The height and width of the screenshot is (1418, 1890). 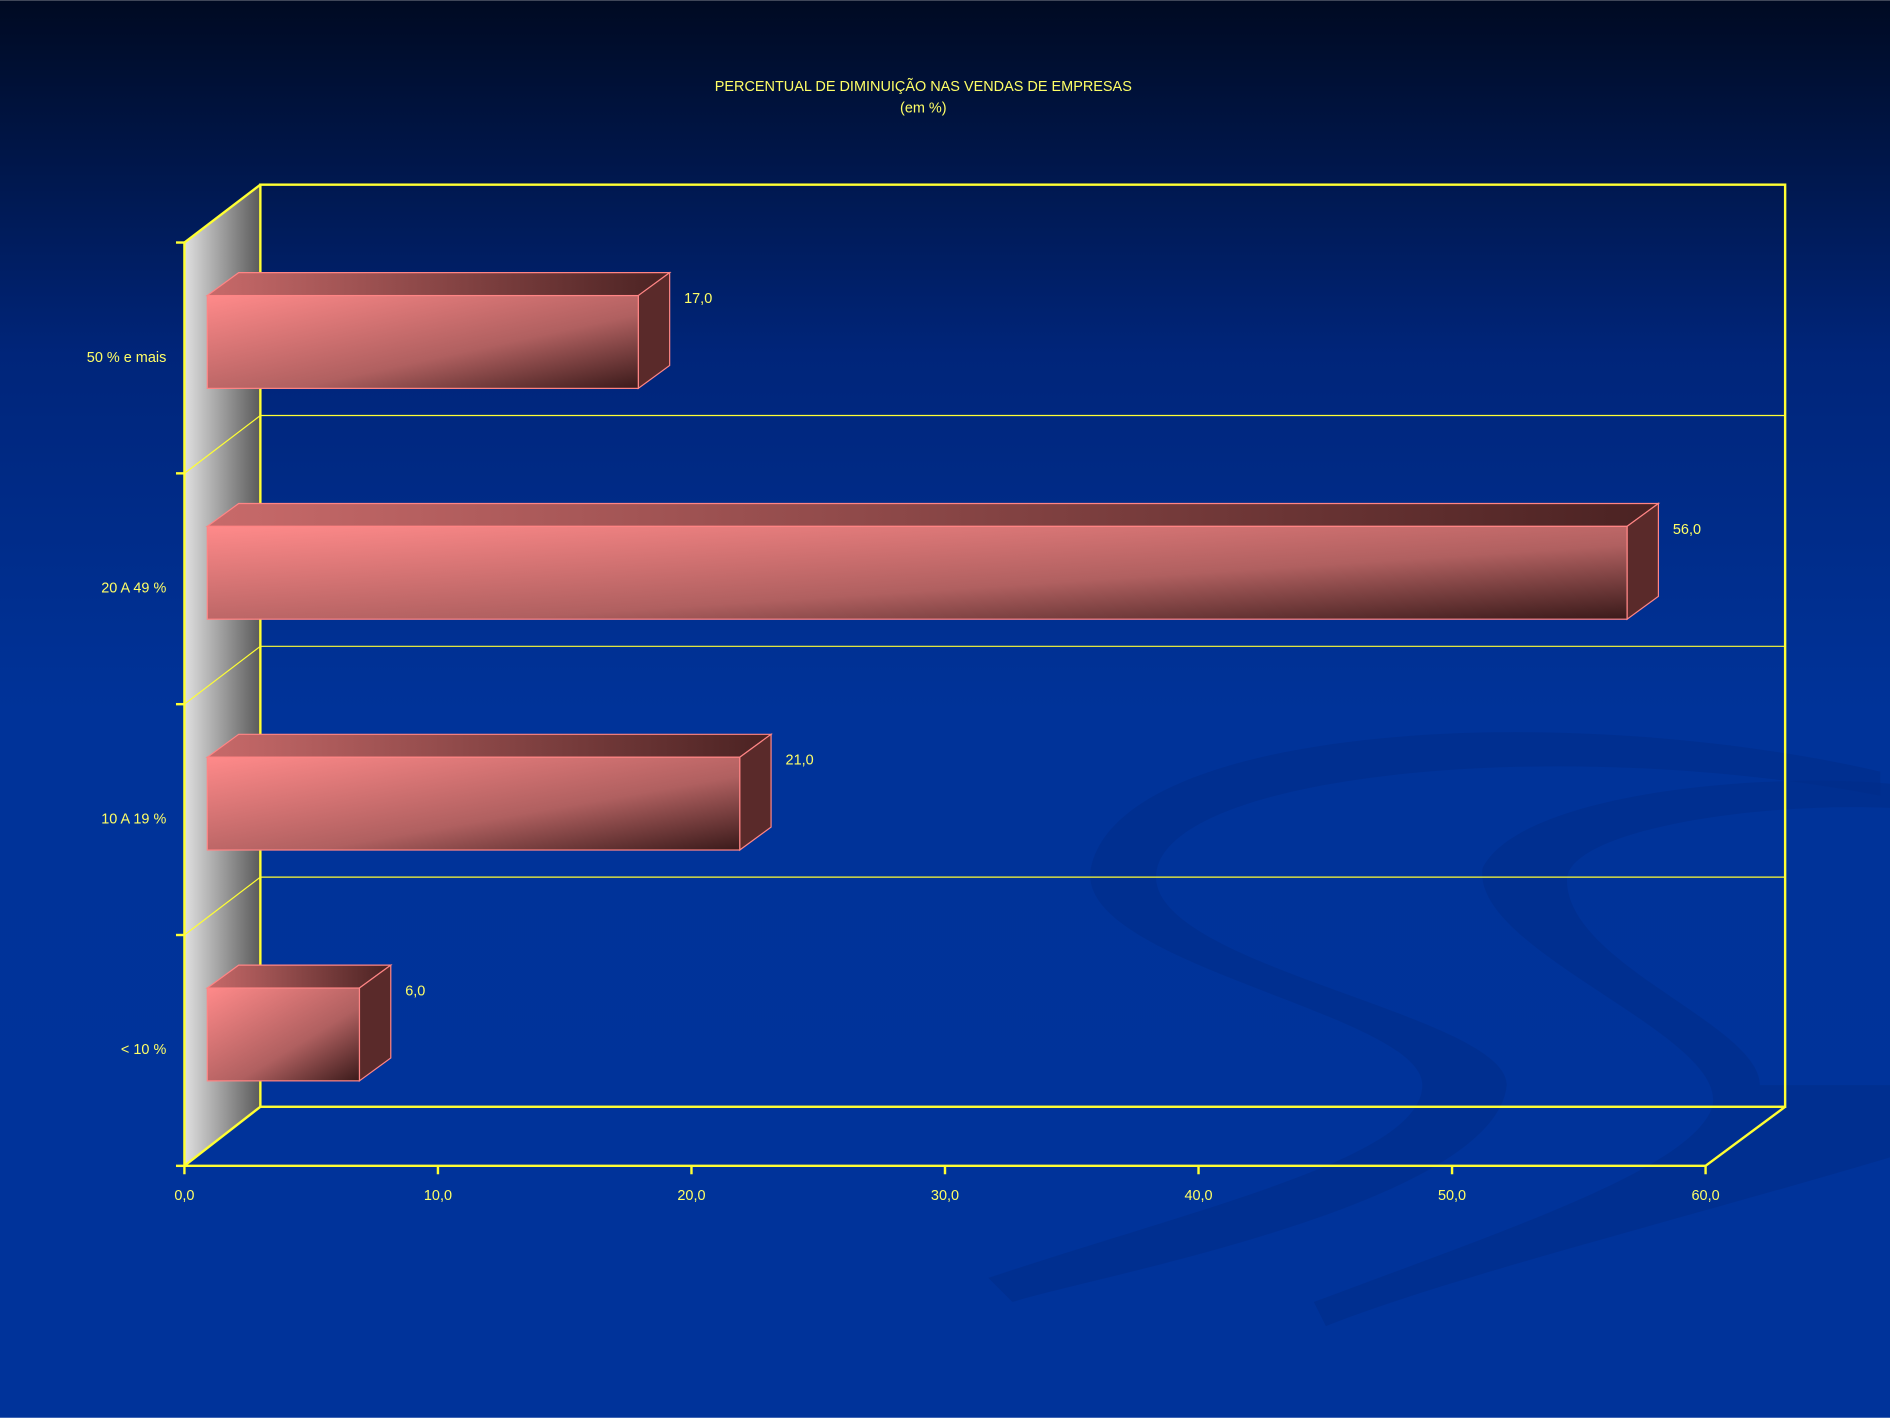 What do you see at coordinates (1706, 1196) in the screenshot?
I see `x-tick-label: 60,0` at bounding box center [1706, 1196].